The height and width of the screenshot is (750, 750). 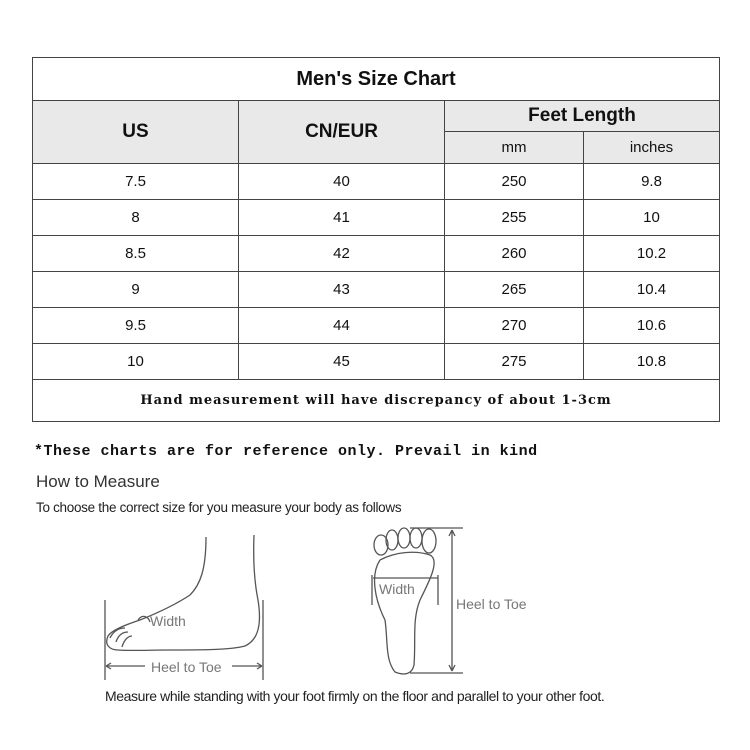 What do you see at coordinates (135, 253) in the screenshot?
I see `cell-us: 8.5` at bounding box center [135, 253].